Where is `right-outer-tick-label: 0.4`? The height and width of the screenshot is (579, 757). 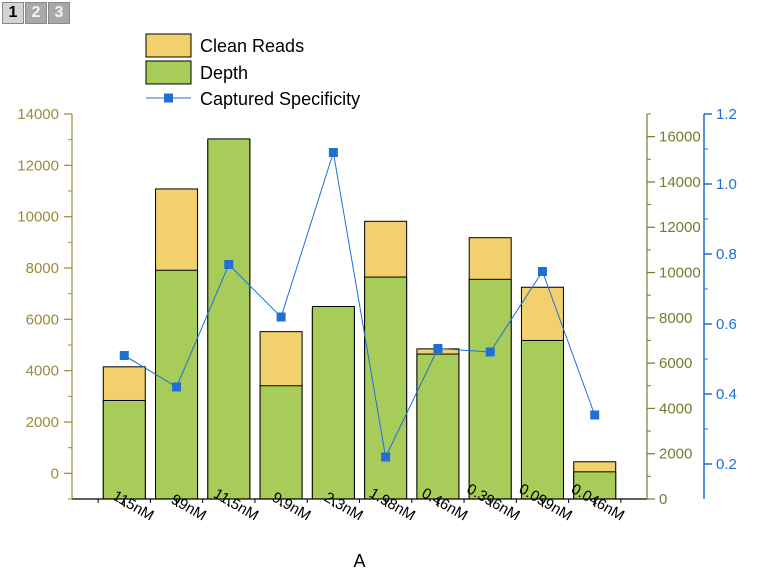 right-outer-tick-label: 0.4 is located at coordinates (726, 394).